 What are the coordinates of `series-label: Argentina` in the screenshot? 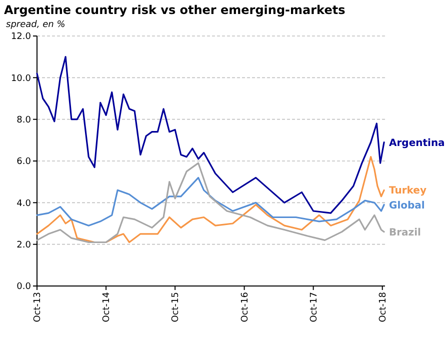 It's located at (417, 143).